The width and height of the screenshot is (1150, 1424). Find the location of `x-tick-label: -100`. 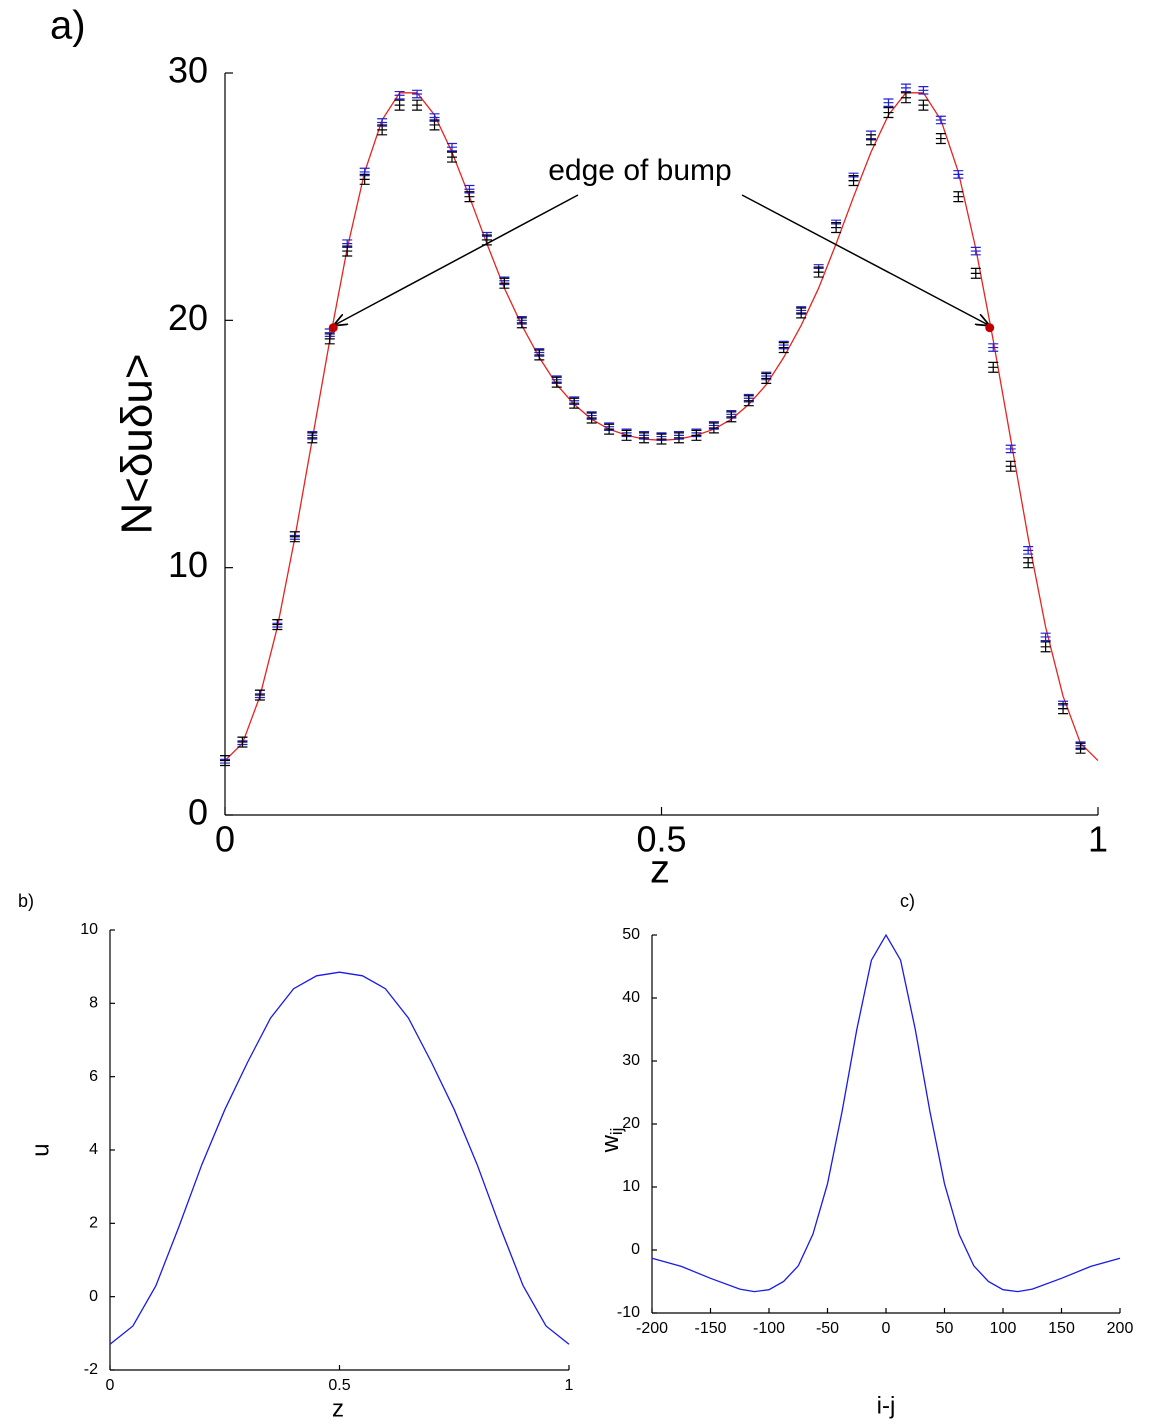

x-tick-label: -100 is located at coordinates (769, 1328).